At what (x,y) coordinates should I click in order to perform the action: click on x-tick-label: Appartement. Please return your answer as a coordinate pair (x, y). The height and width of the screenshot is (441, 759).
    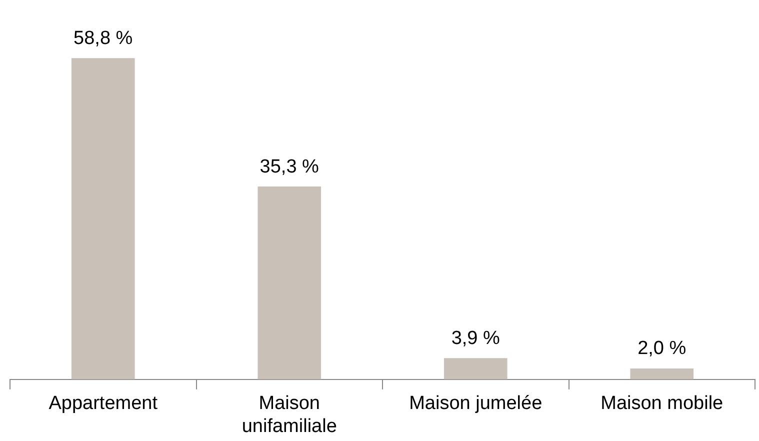
    Looking at the image, I should click on (103, 403).